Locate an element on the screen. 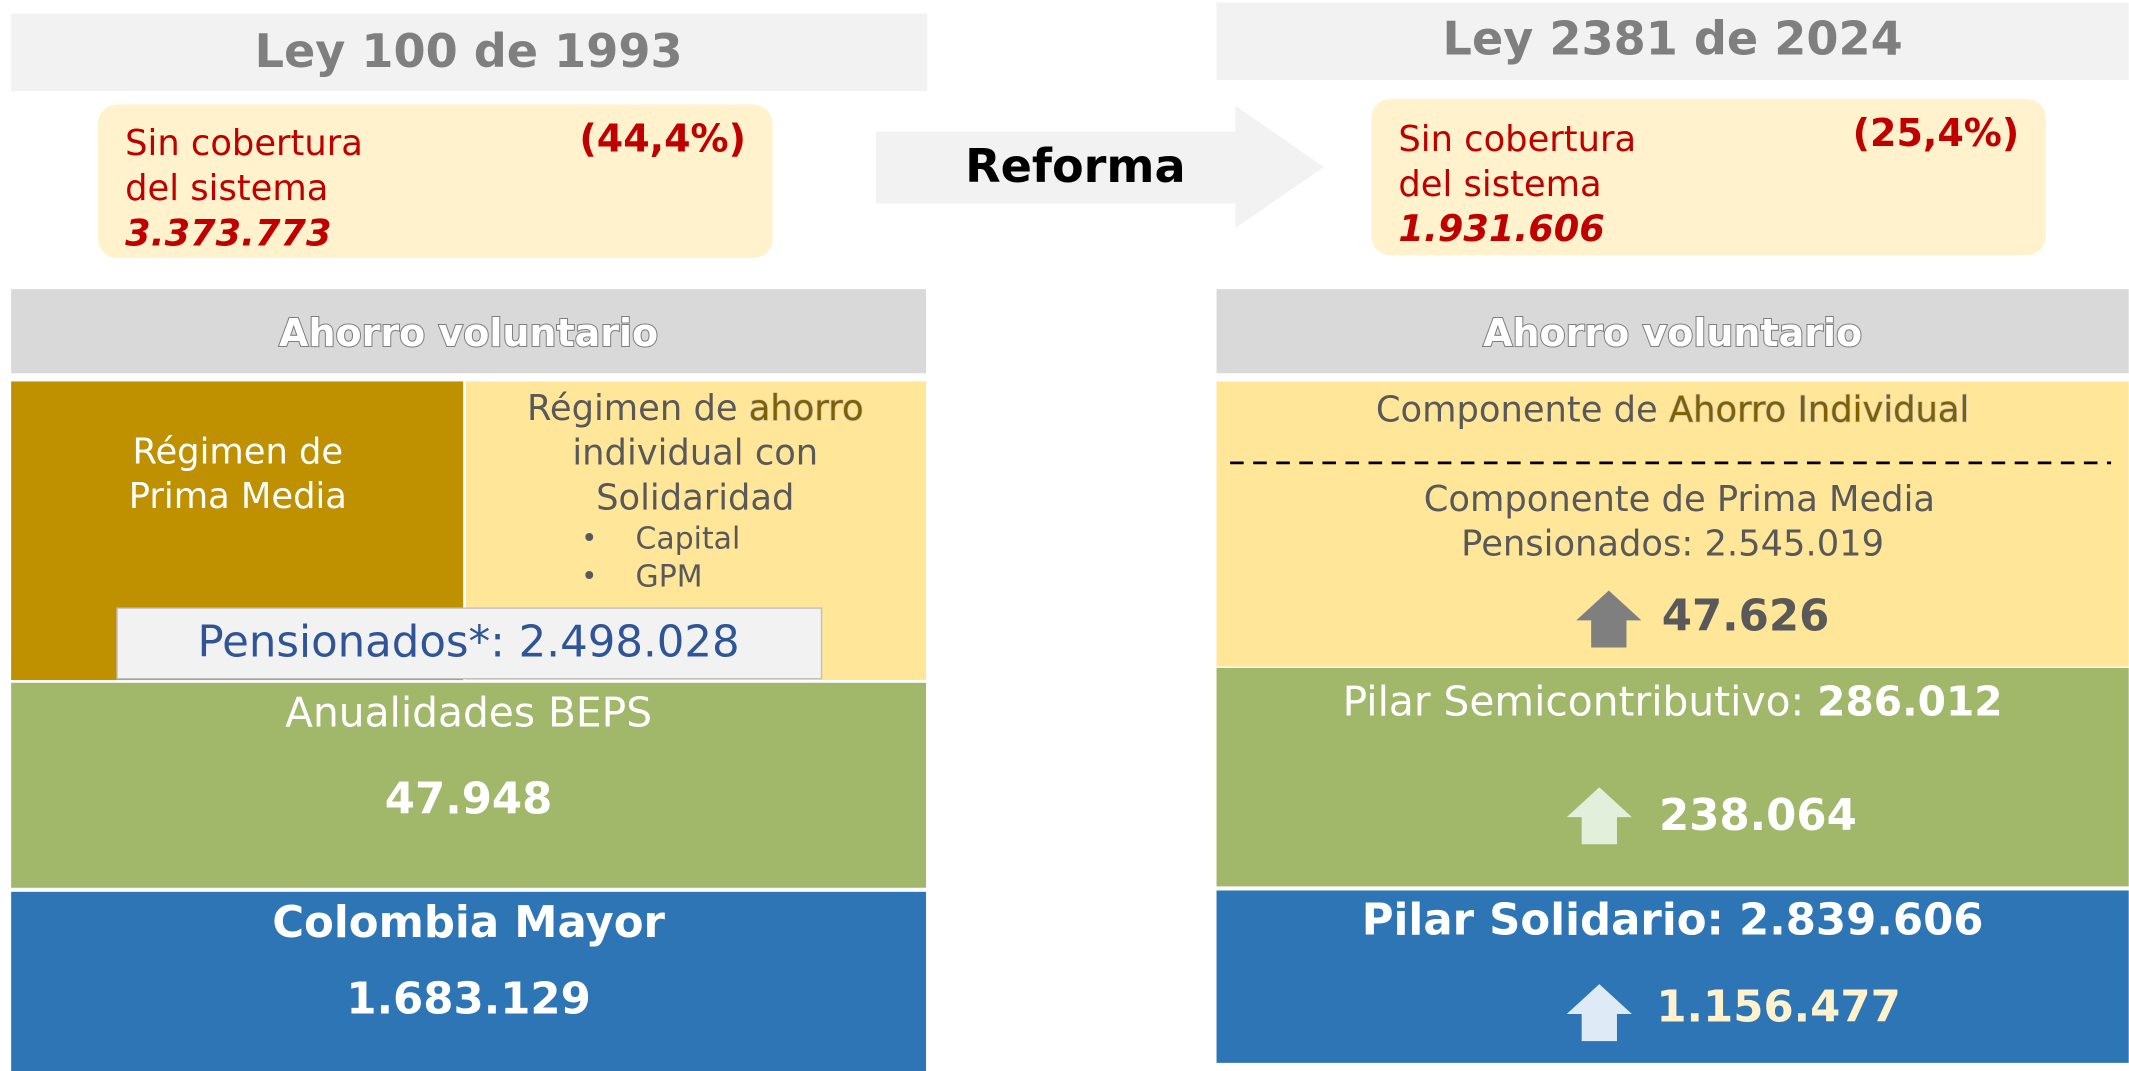  title: Ley 2381 de 2024 is located at coordinates (1673, 39).